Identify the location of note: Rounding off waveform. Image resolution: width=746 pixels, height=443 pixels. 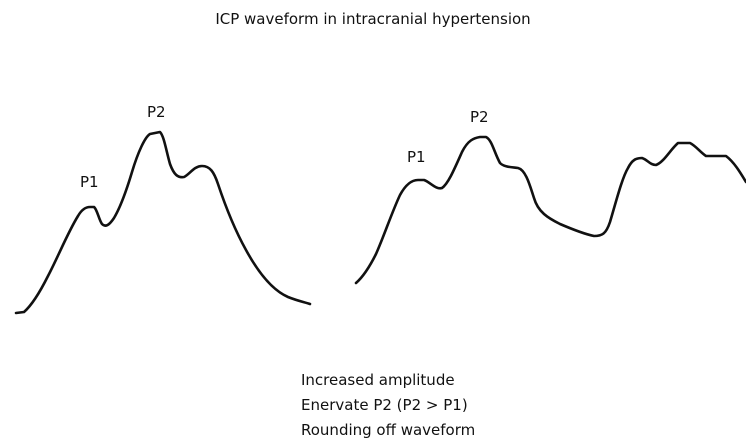
(388, 430).